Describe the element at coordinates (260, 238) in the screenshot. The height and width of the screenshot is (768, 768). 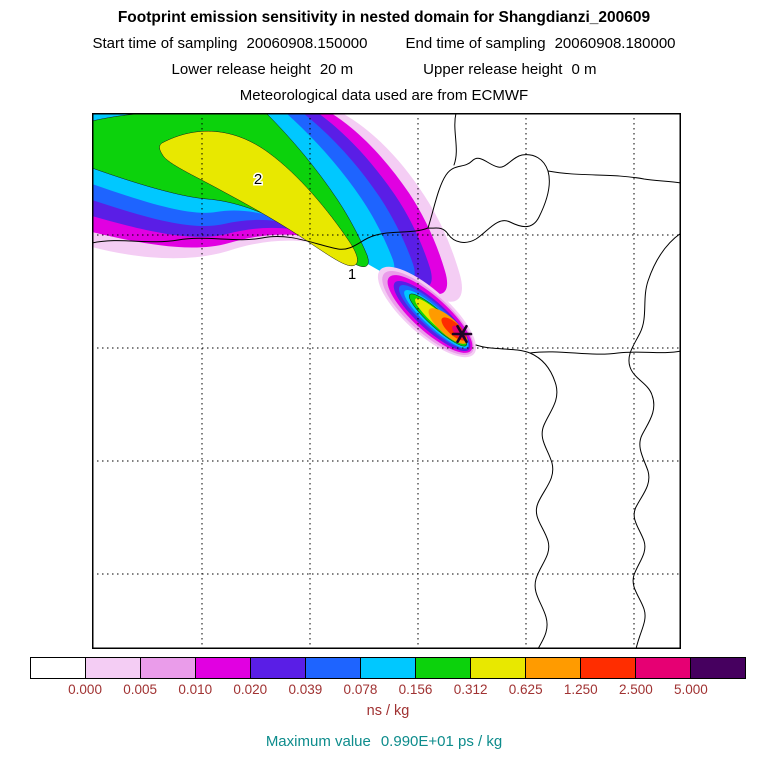
I see `border-northern` at that location.